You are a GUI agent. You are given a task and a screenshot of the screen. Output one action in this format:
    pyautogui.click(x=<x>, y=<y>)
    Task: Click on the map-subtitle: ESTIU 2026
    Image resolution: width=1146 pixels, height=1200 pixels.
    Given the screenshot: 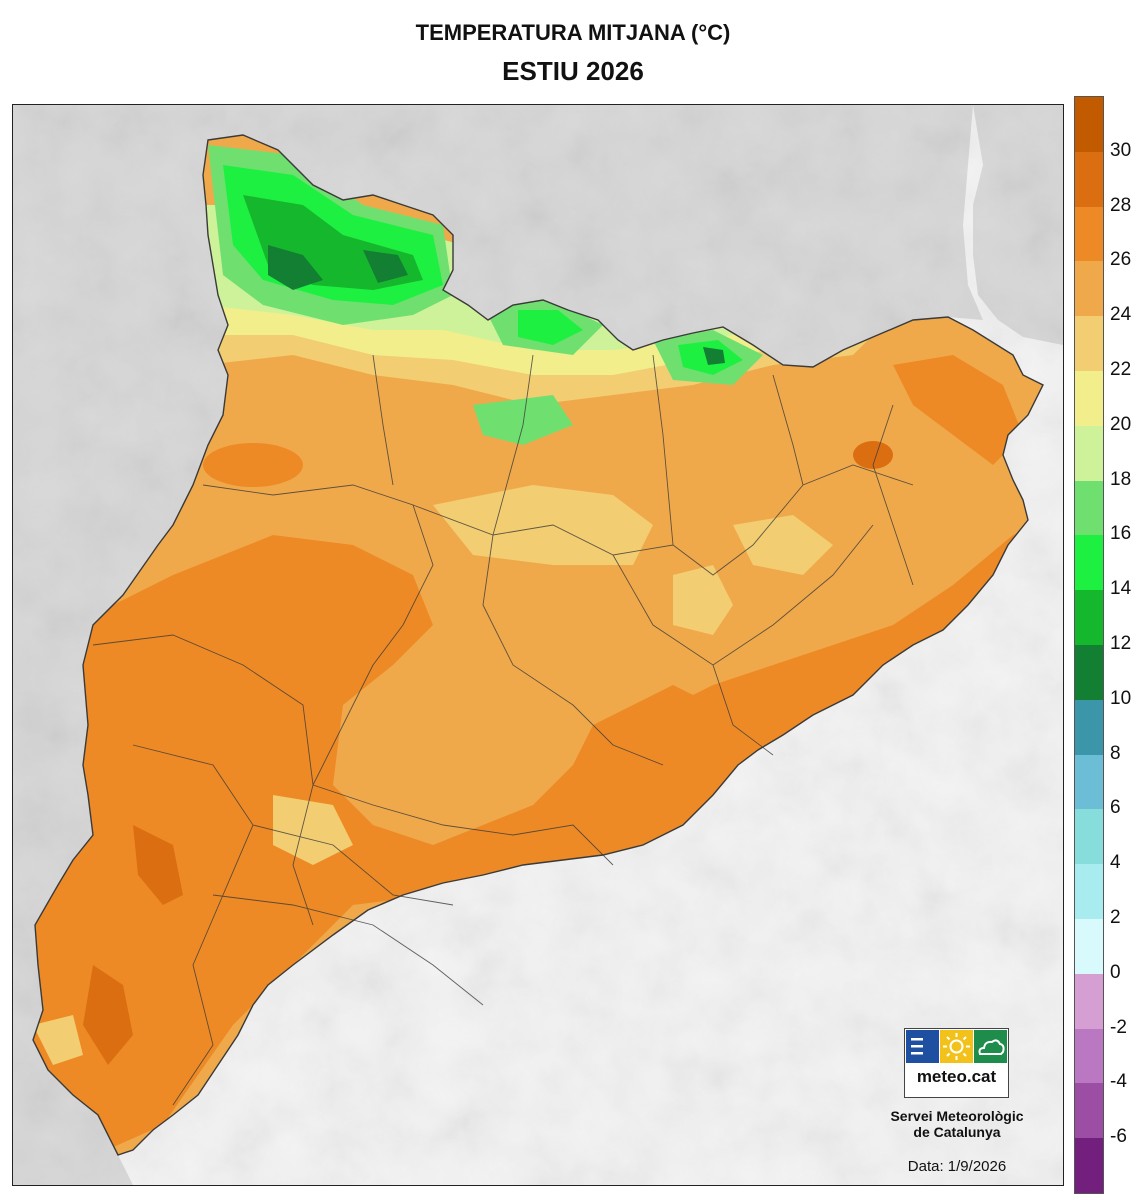 What is the action you would take?
    pyautogui.click(x=573, y=71)
    